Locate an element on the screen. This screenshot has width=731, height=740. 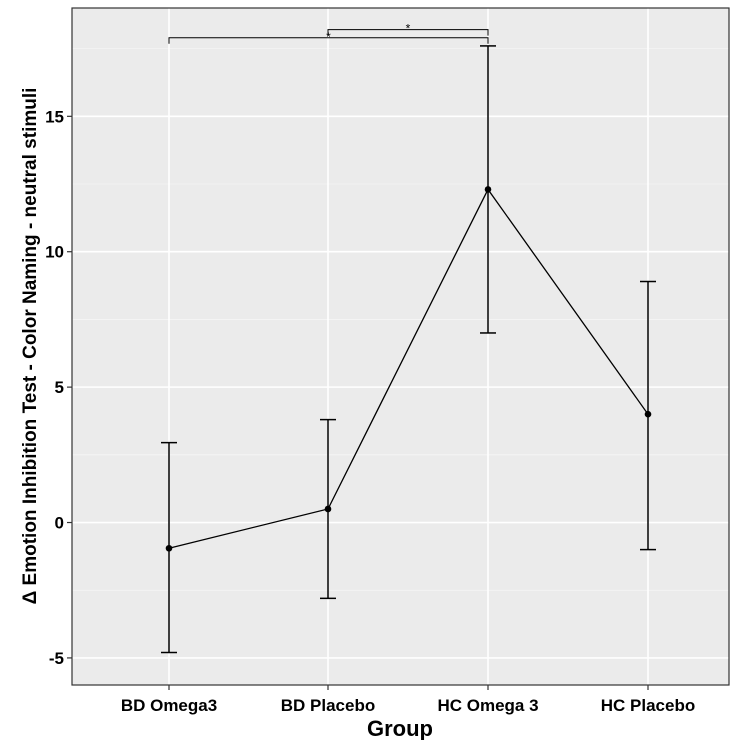
significance-layer: ** is located at coordinates (328, 33).